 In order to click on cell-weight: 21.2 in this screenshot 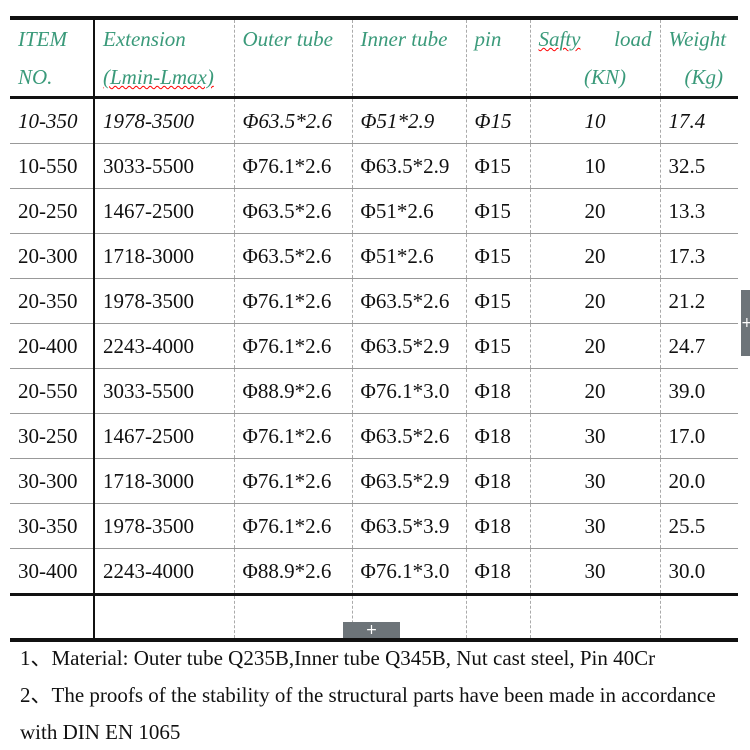, I will do `click(698, 301)`.